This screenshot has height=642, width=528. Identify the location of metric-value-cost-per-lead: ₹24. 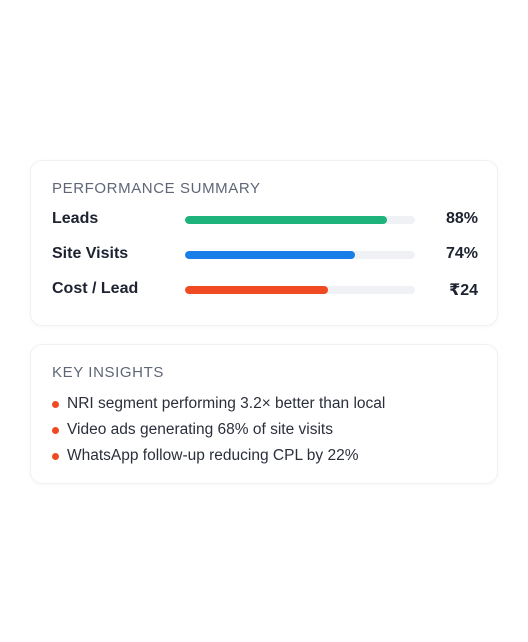
(463, 290).